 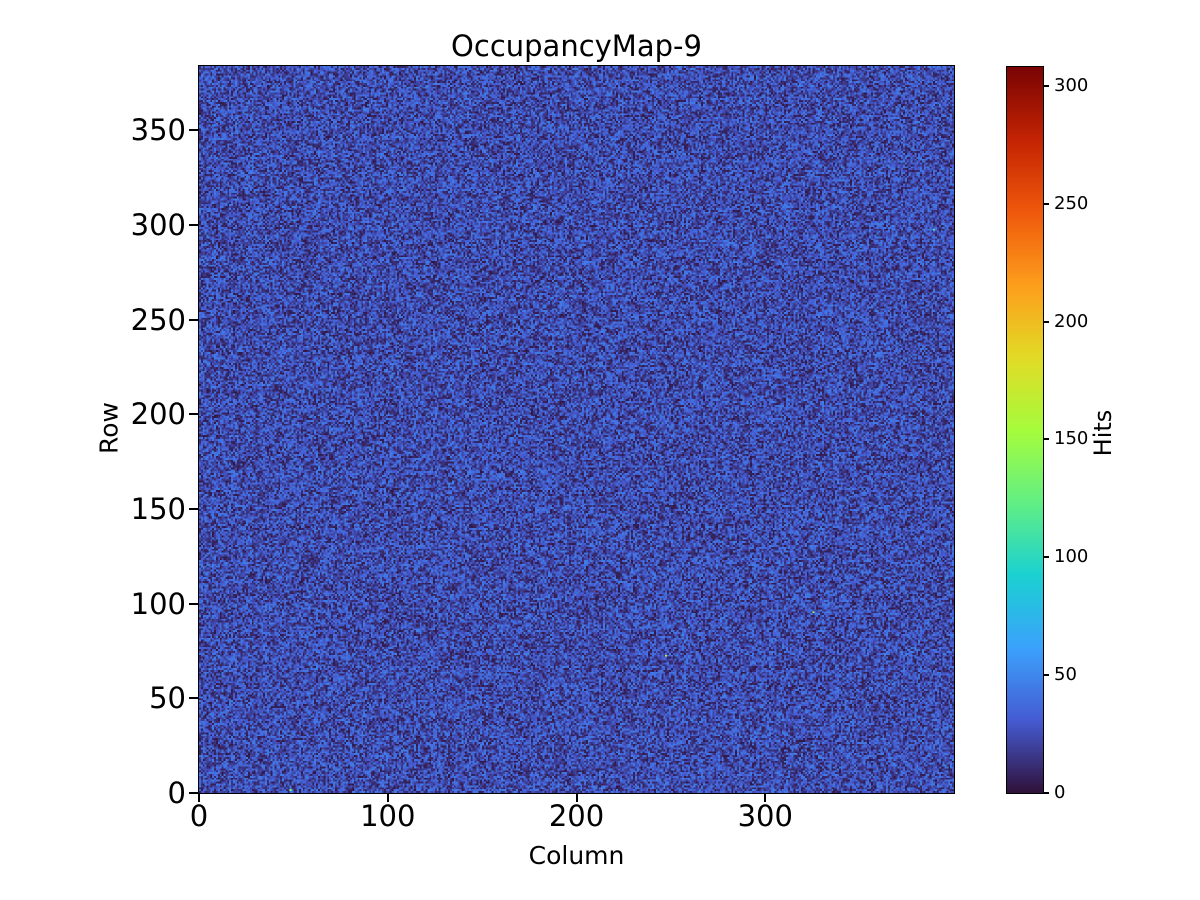 What do you see at coordinates (167, 698) in the screenshot?
I see `y-tick-label: 50` at bounding box center [167, 698].